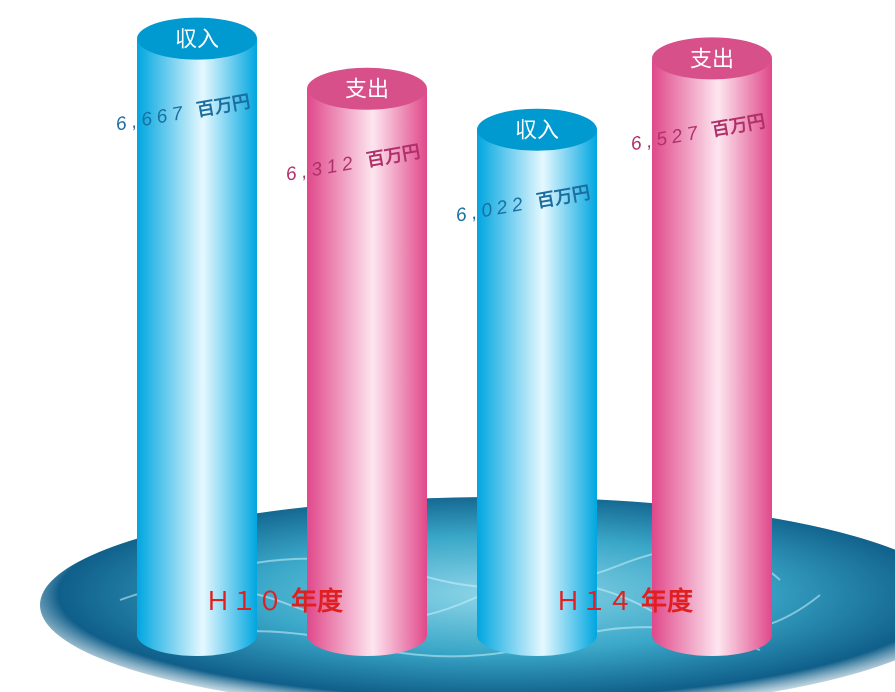 This screenshot has width=895, height=692. Describe the element at coordinates (244, 601) in the screenshot. I see `year-prefix: Ｈ１０` at that location.